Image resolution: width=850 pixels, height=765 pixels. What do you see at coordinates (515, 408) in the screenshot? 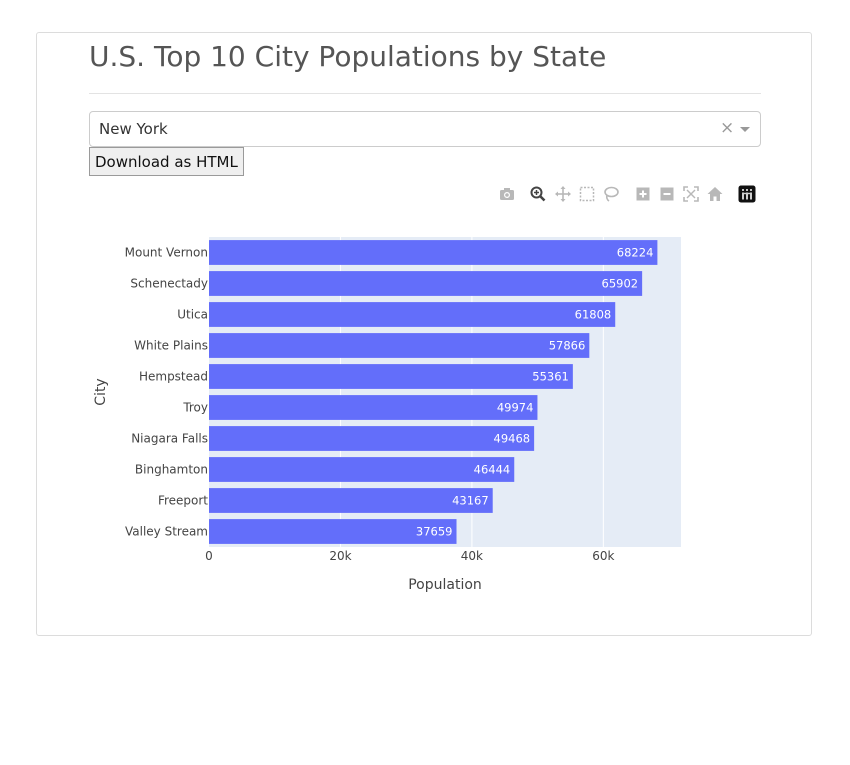
I see `bar-value-label: 49974` at bounding box center [515, 408].